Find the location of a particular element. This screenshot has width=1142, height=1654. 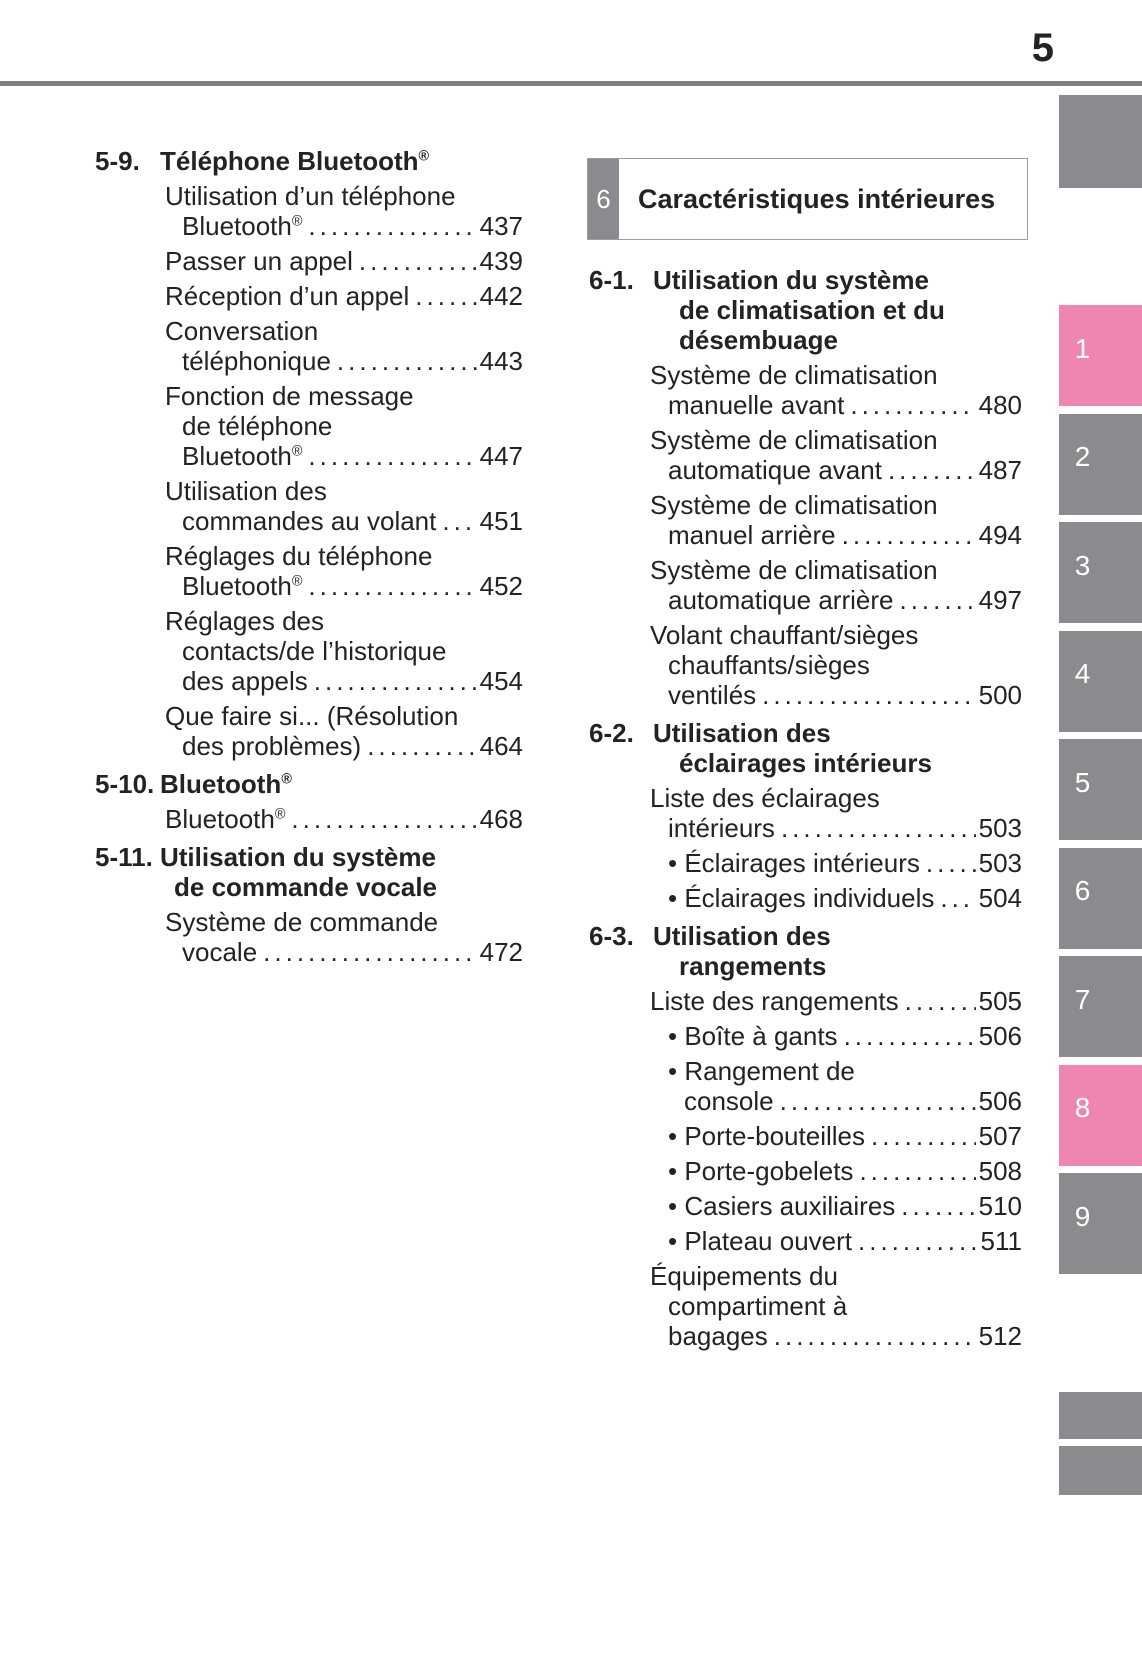

toc-entry-line: Bluetooth® 437 is located at coordinates (344, 226).